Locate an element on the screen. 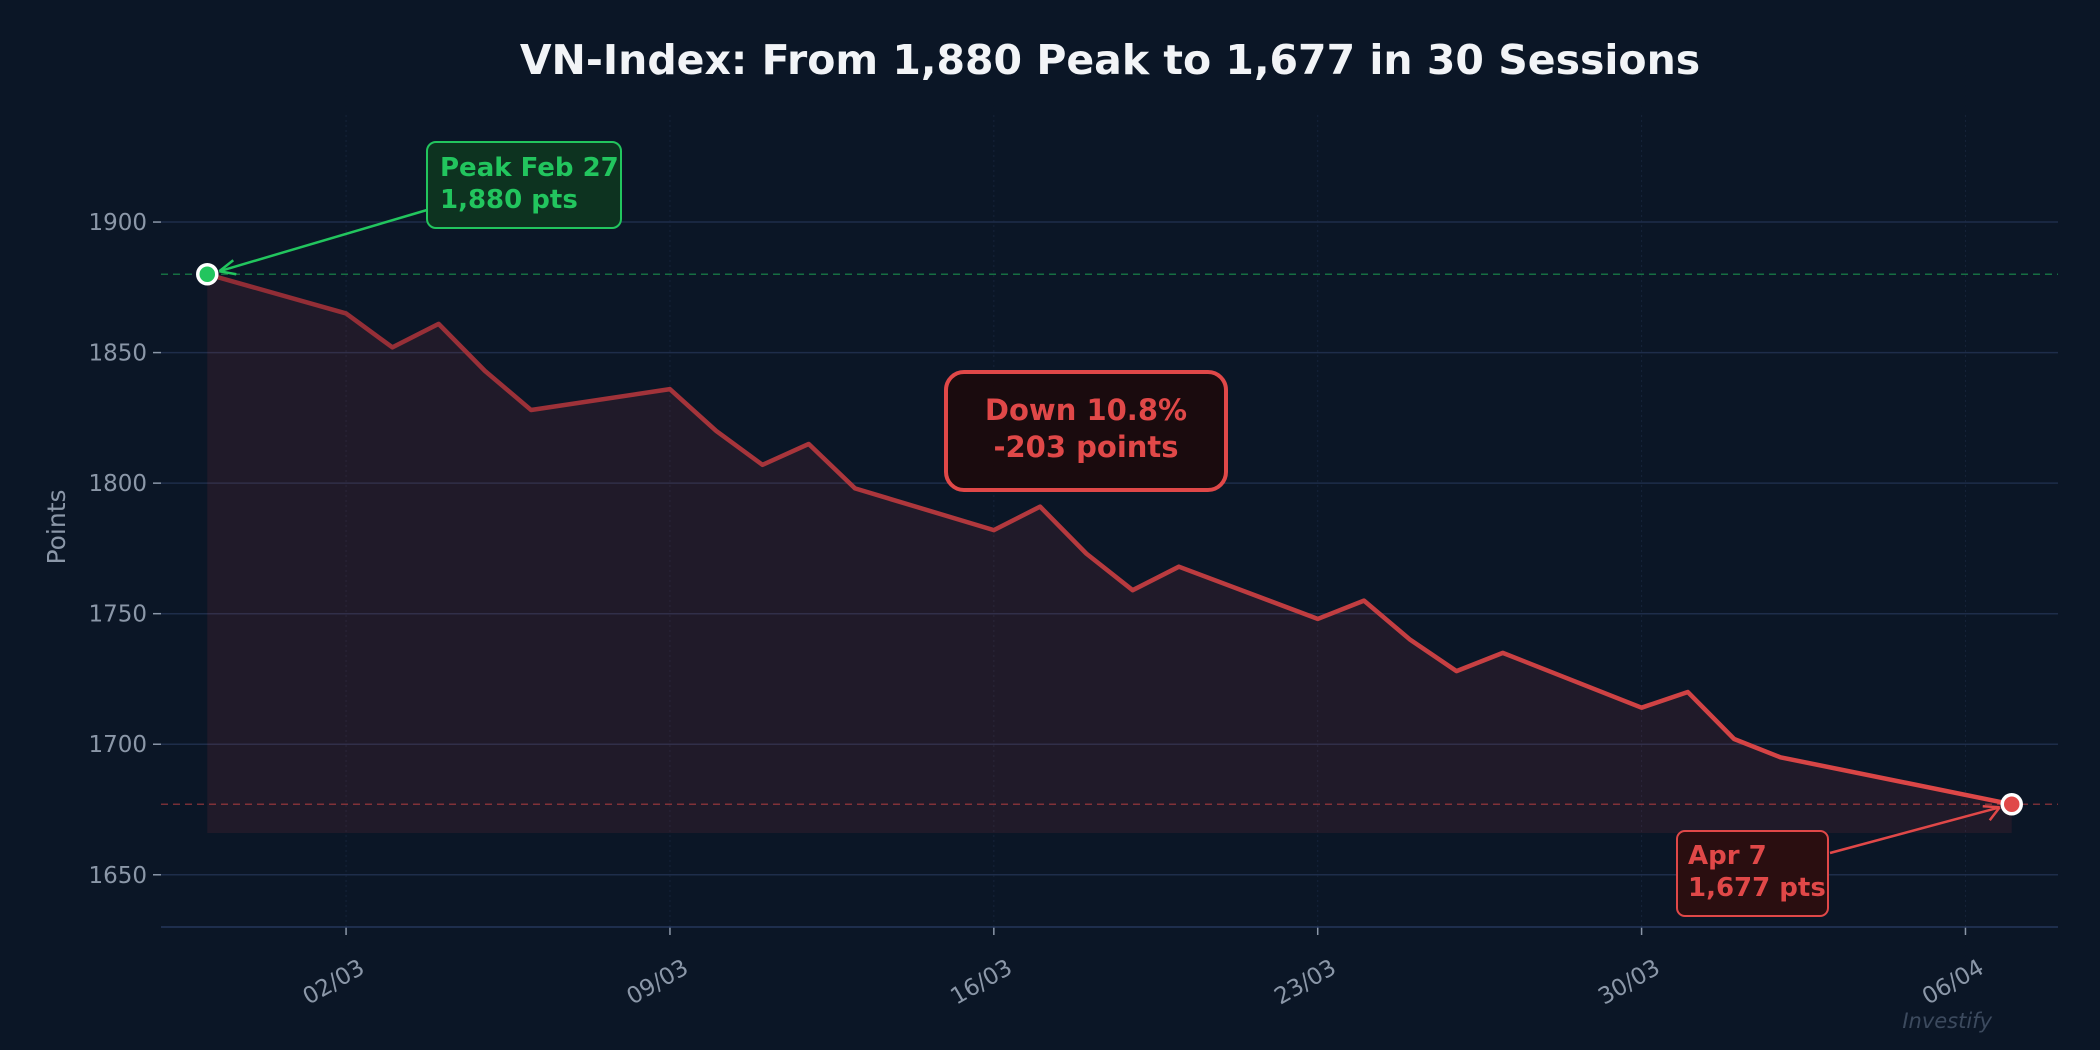 Image resolution: width=2100 pixels, height=1050 pixels. y-axis-label: Points is located at coordinates (56, 526).